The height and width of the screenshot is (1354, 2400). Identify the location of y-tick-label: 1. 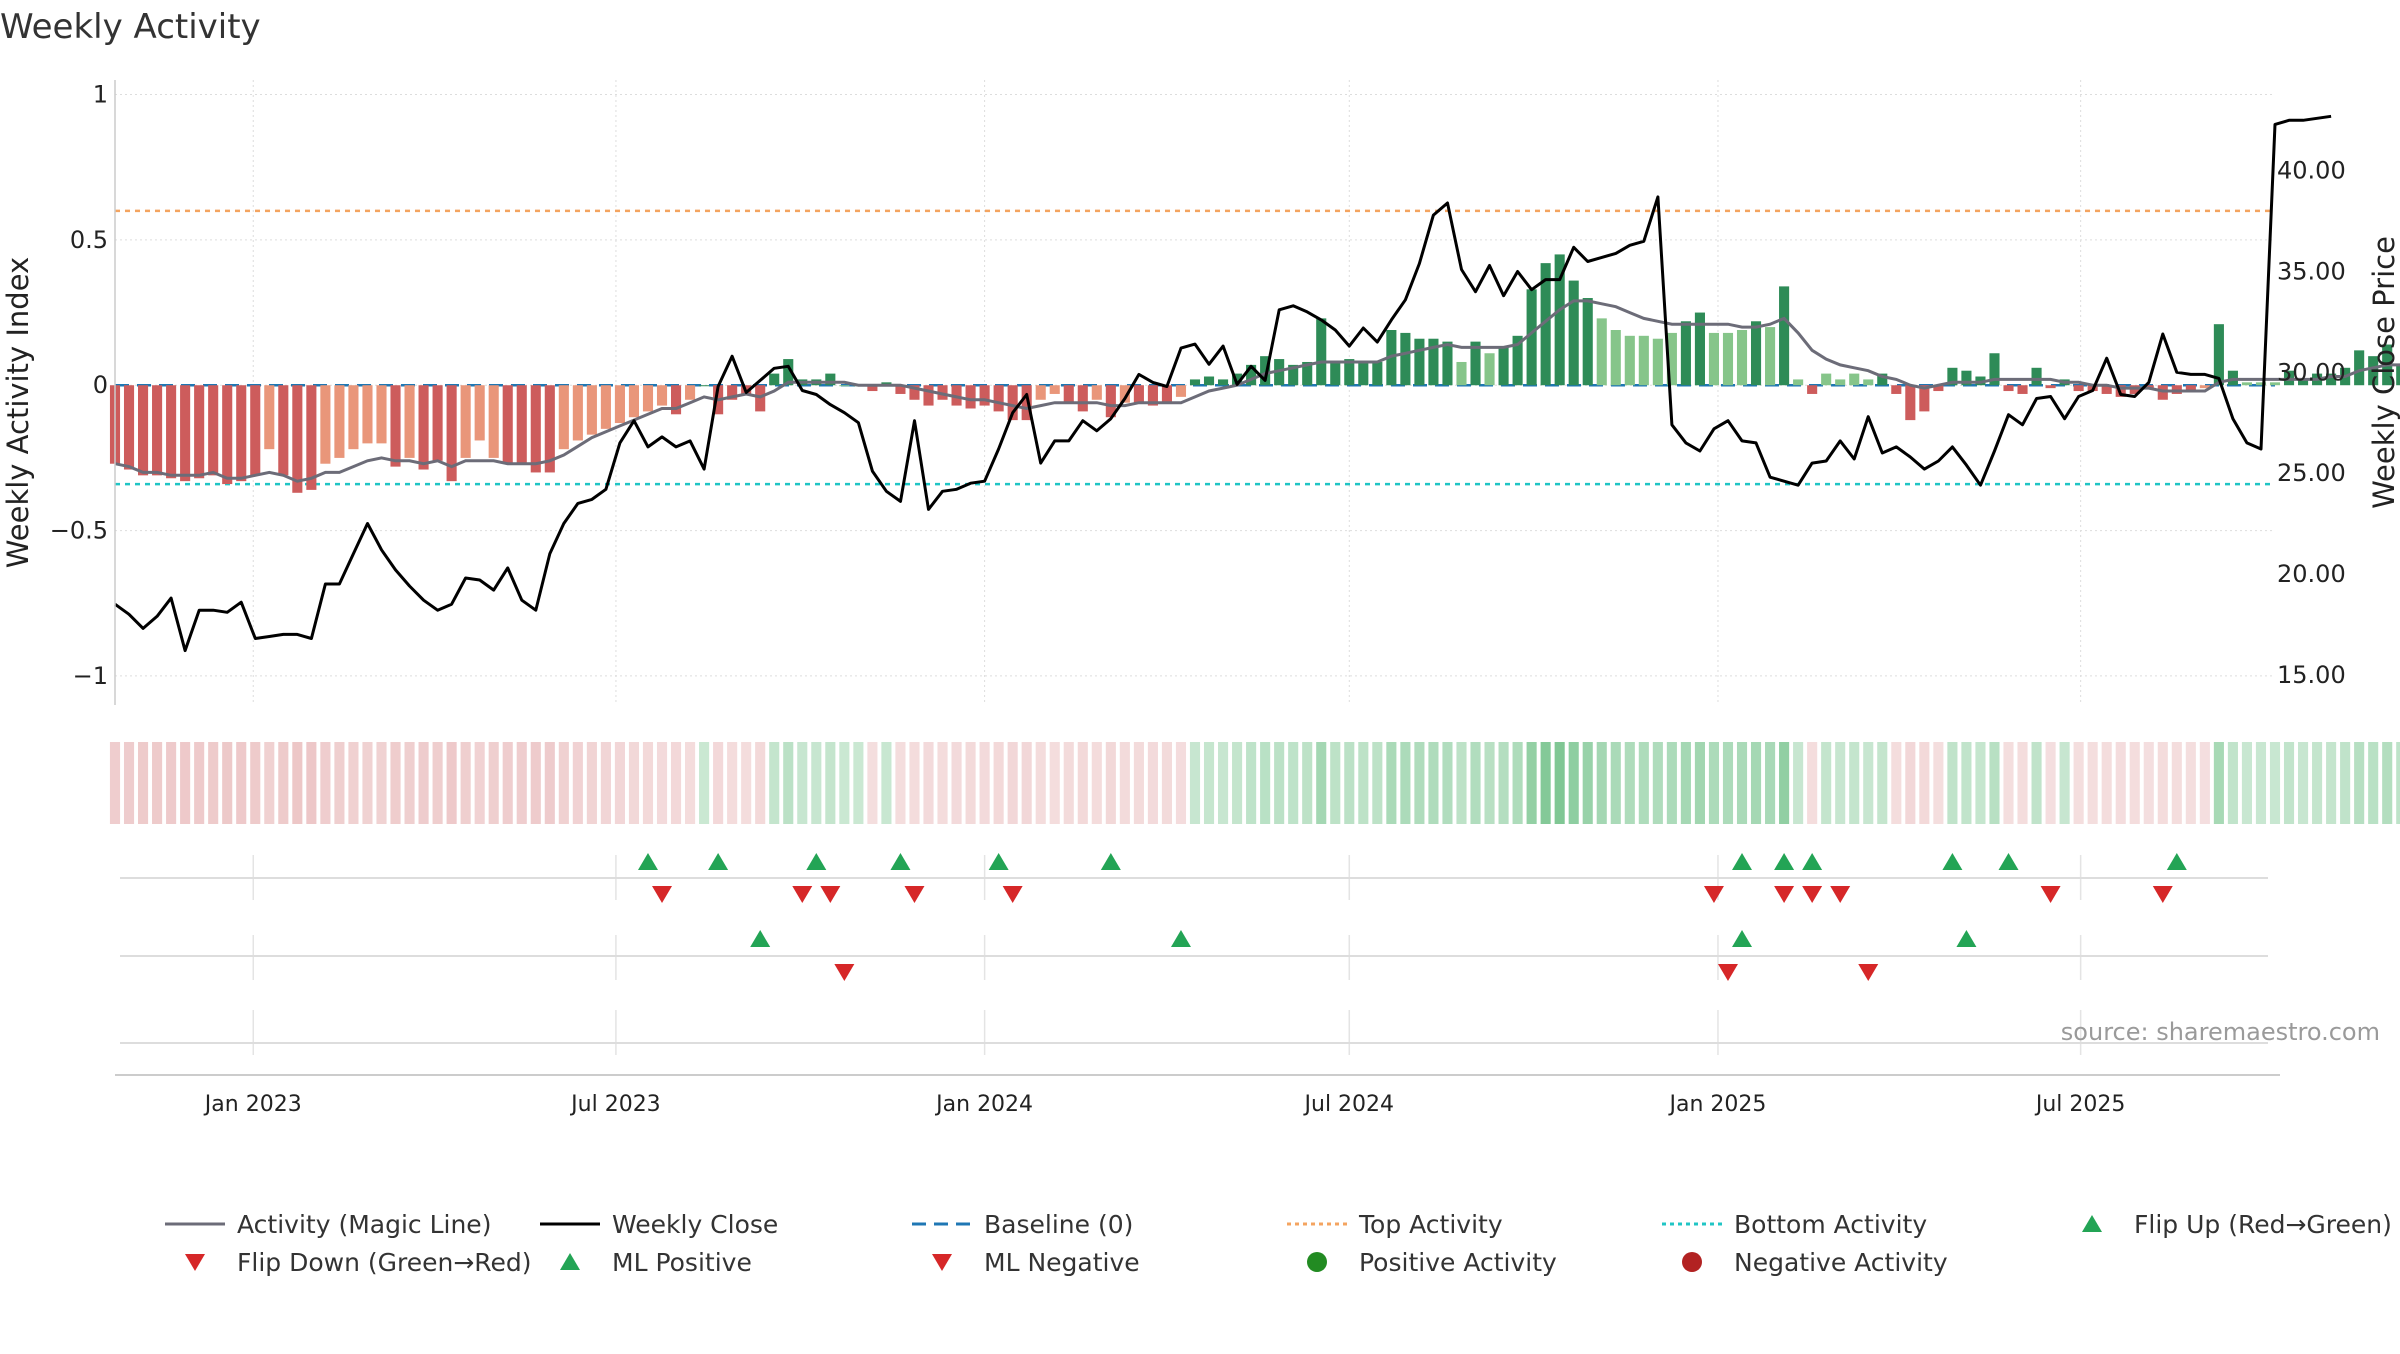
(100, 95).